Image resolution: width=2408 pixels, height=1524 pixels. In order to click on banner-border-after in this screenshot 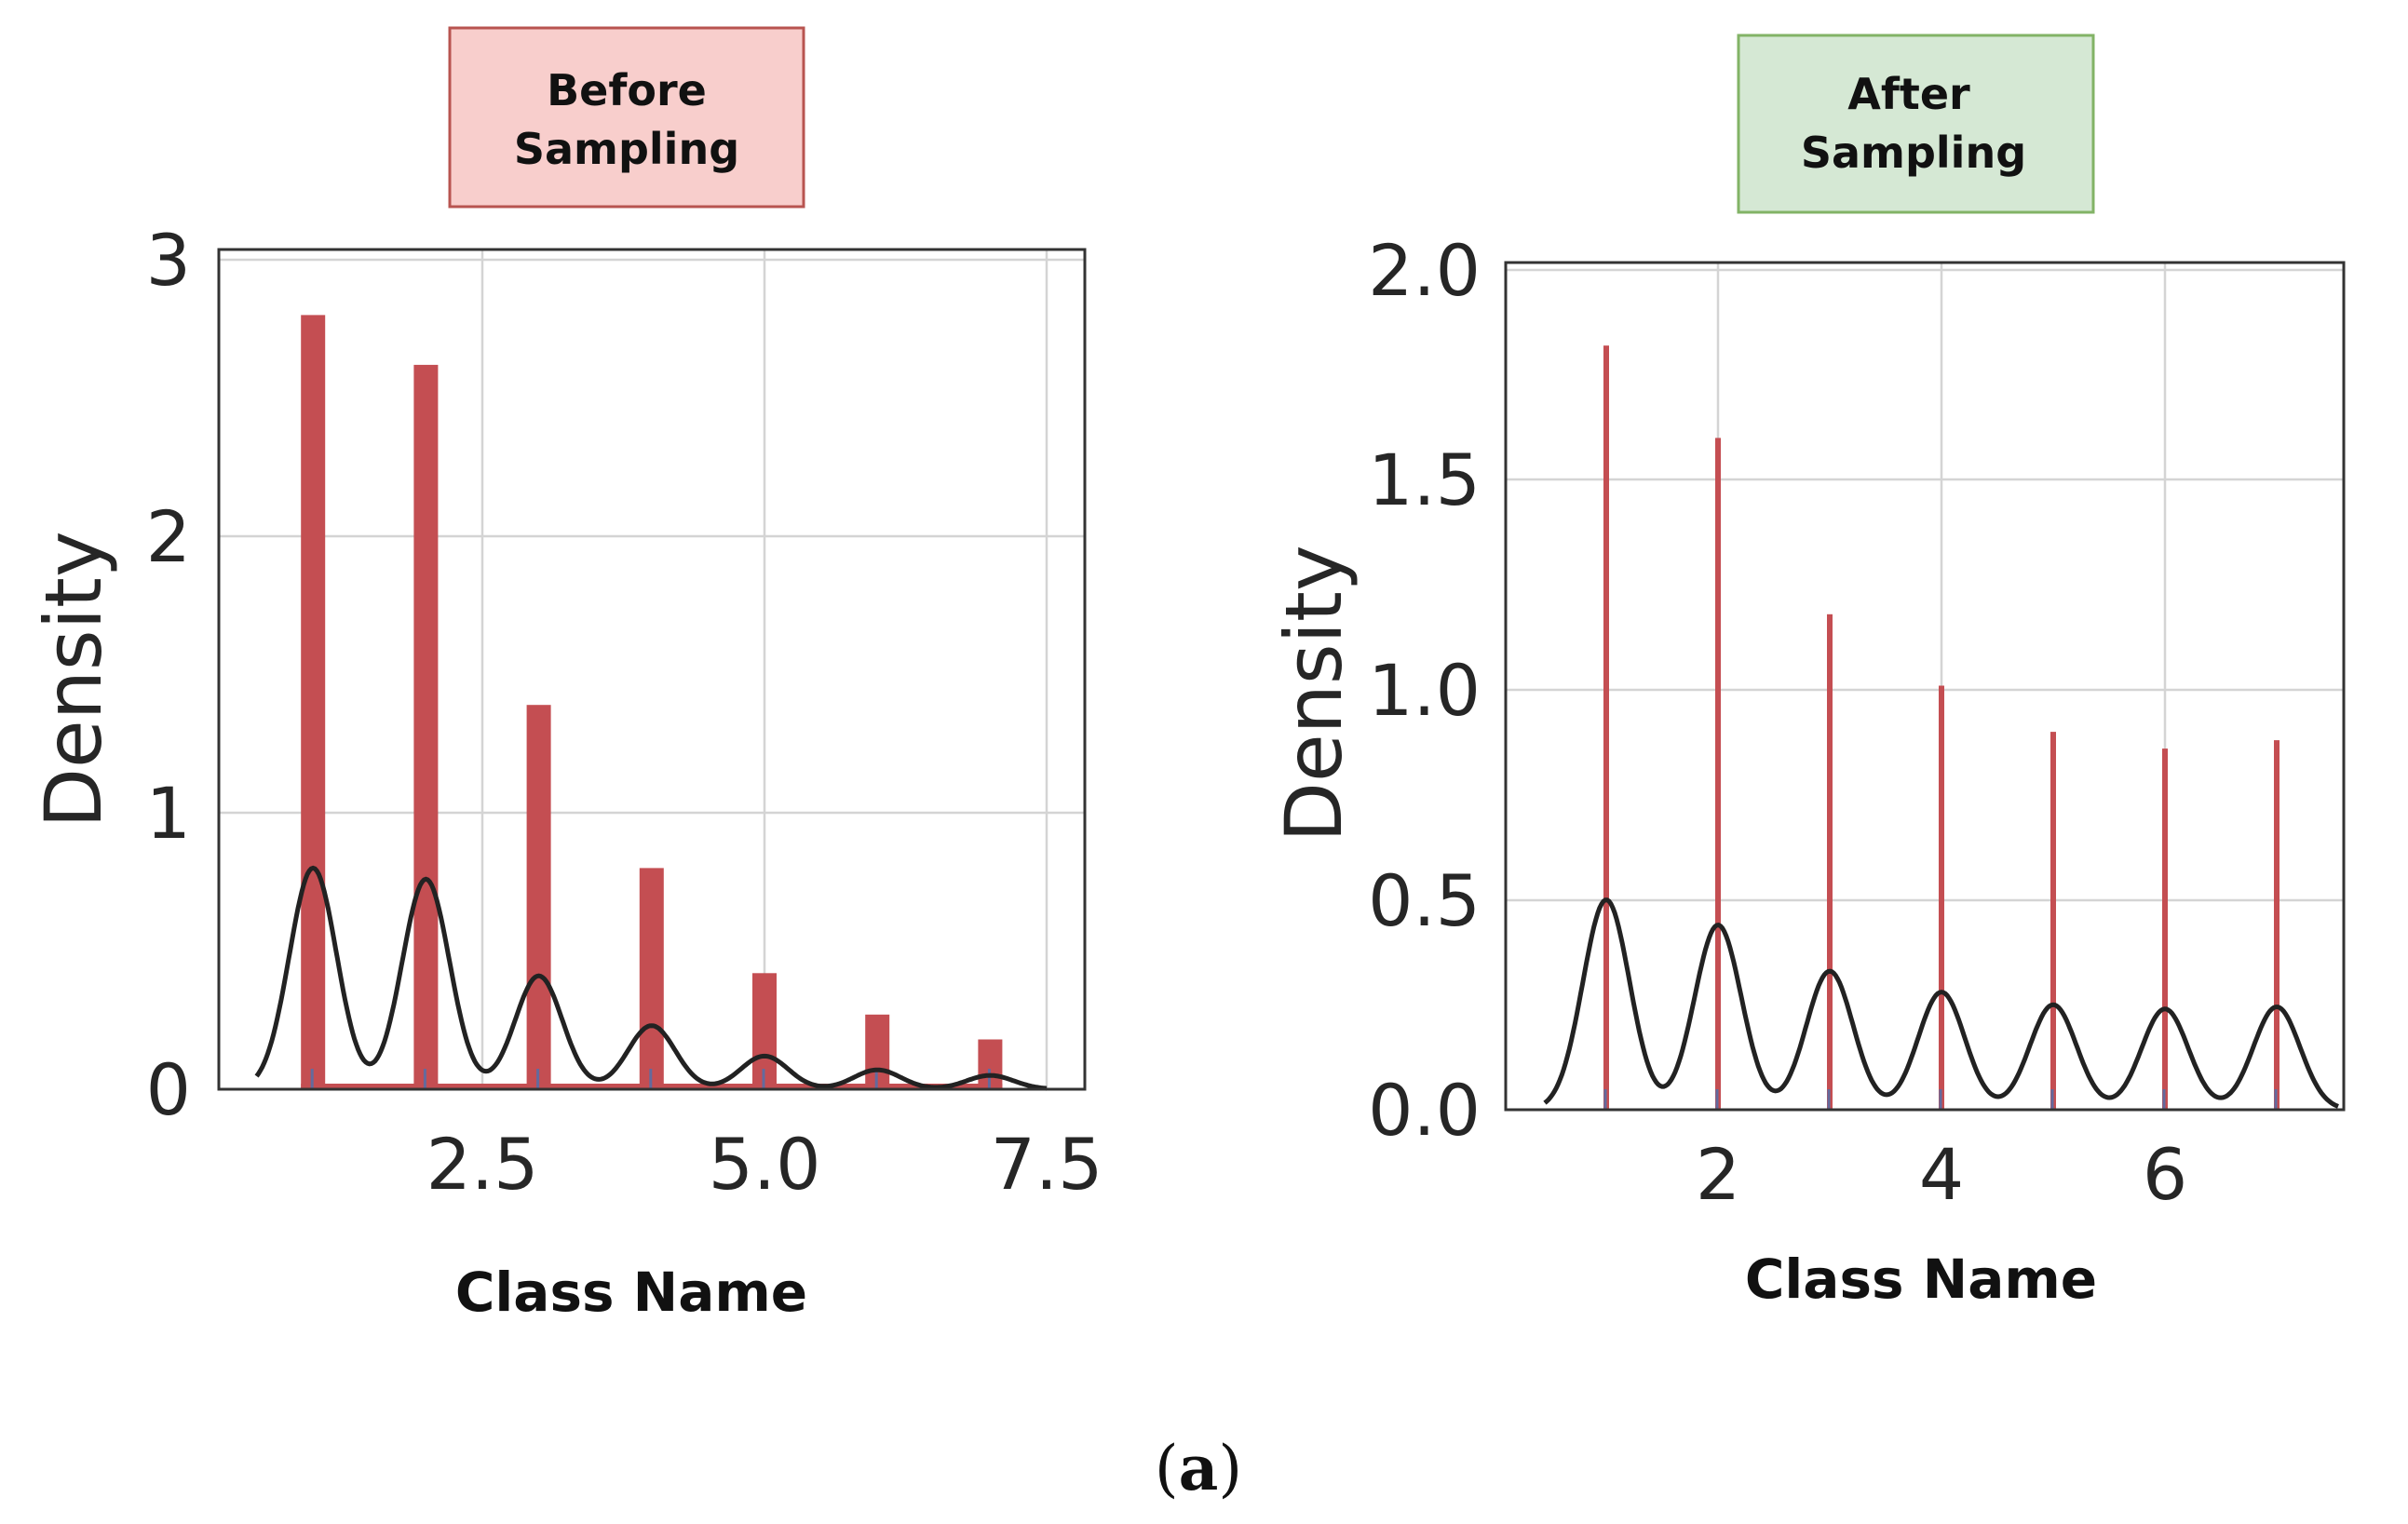, I will do `click(1916, 124)`.